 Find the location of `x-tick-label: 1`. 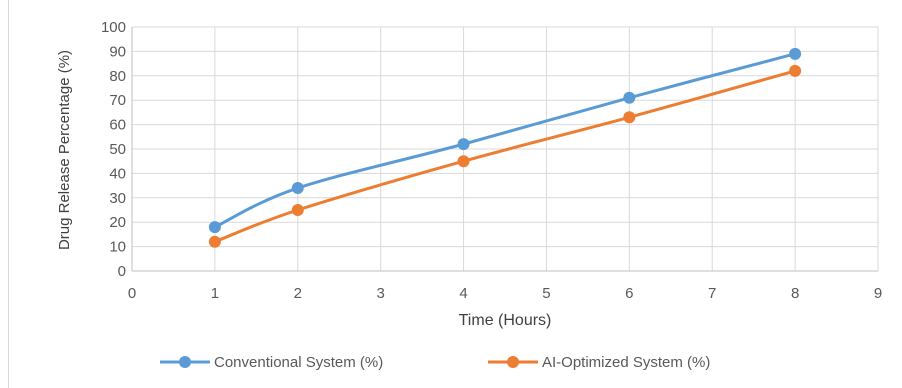

x-tick-label: 1 is located at coordinates (215, 293).